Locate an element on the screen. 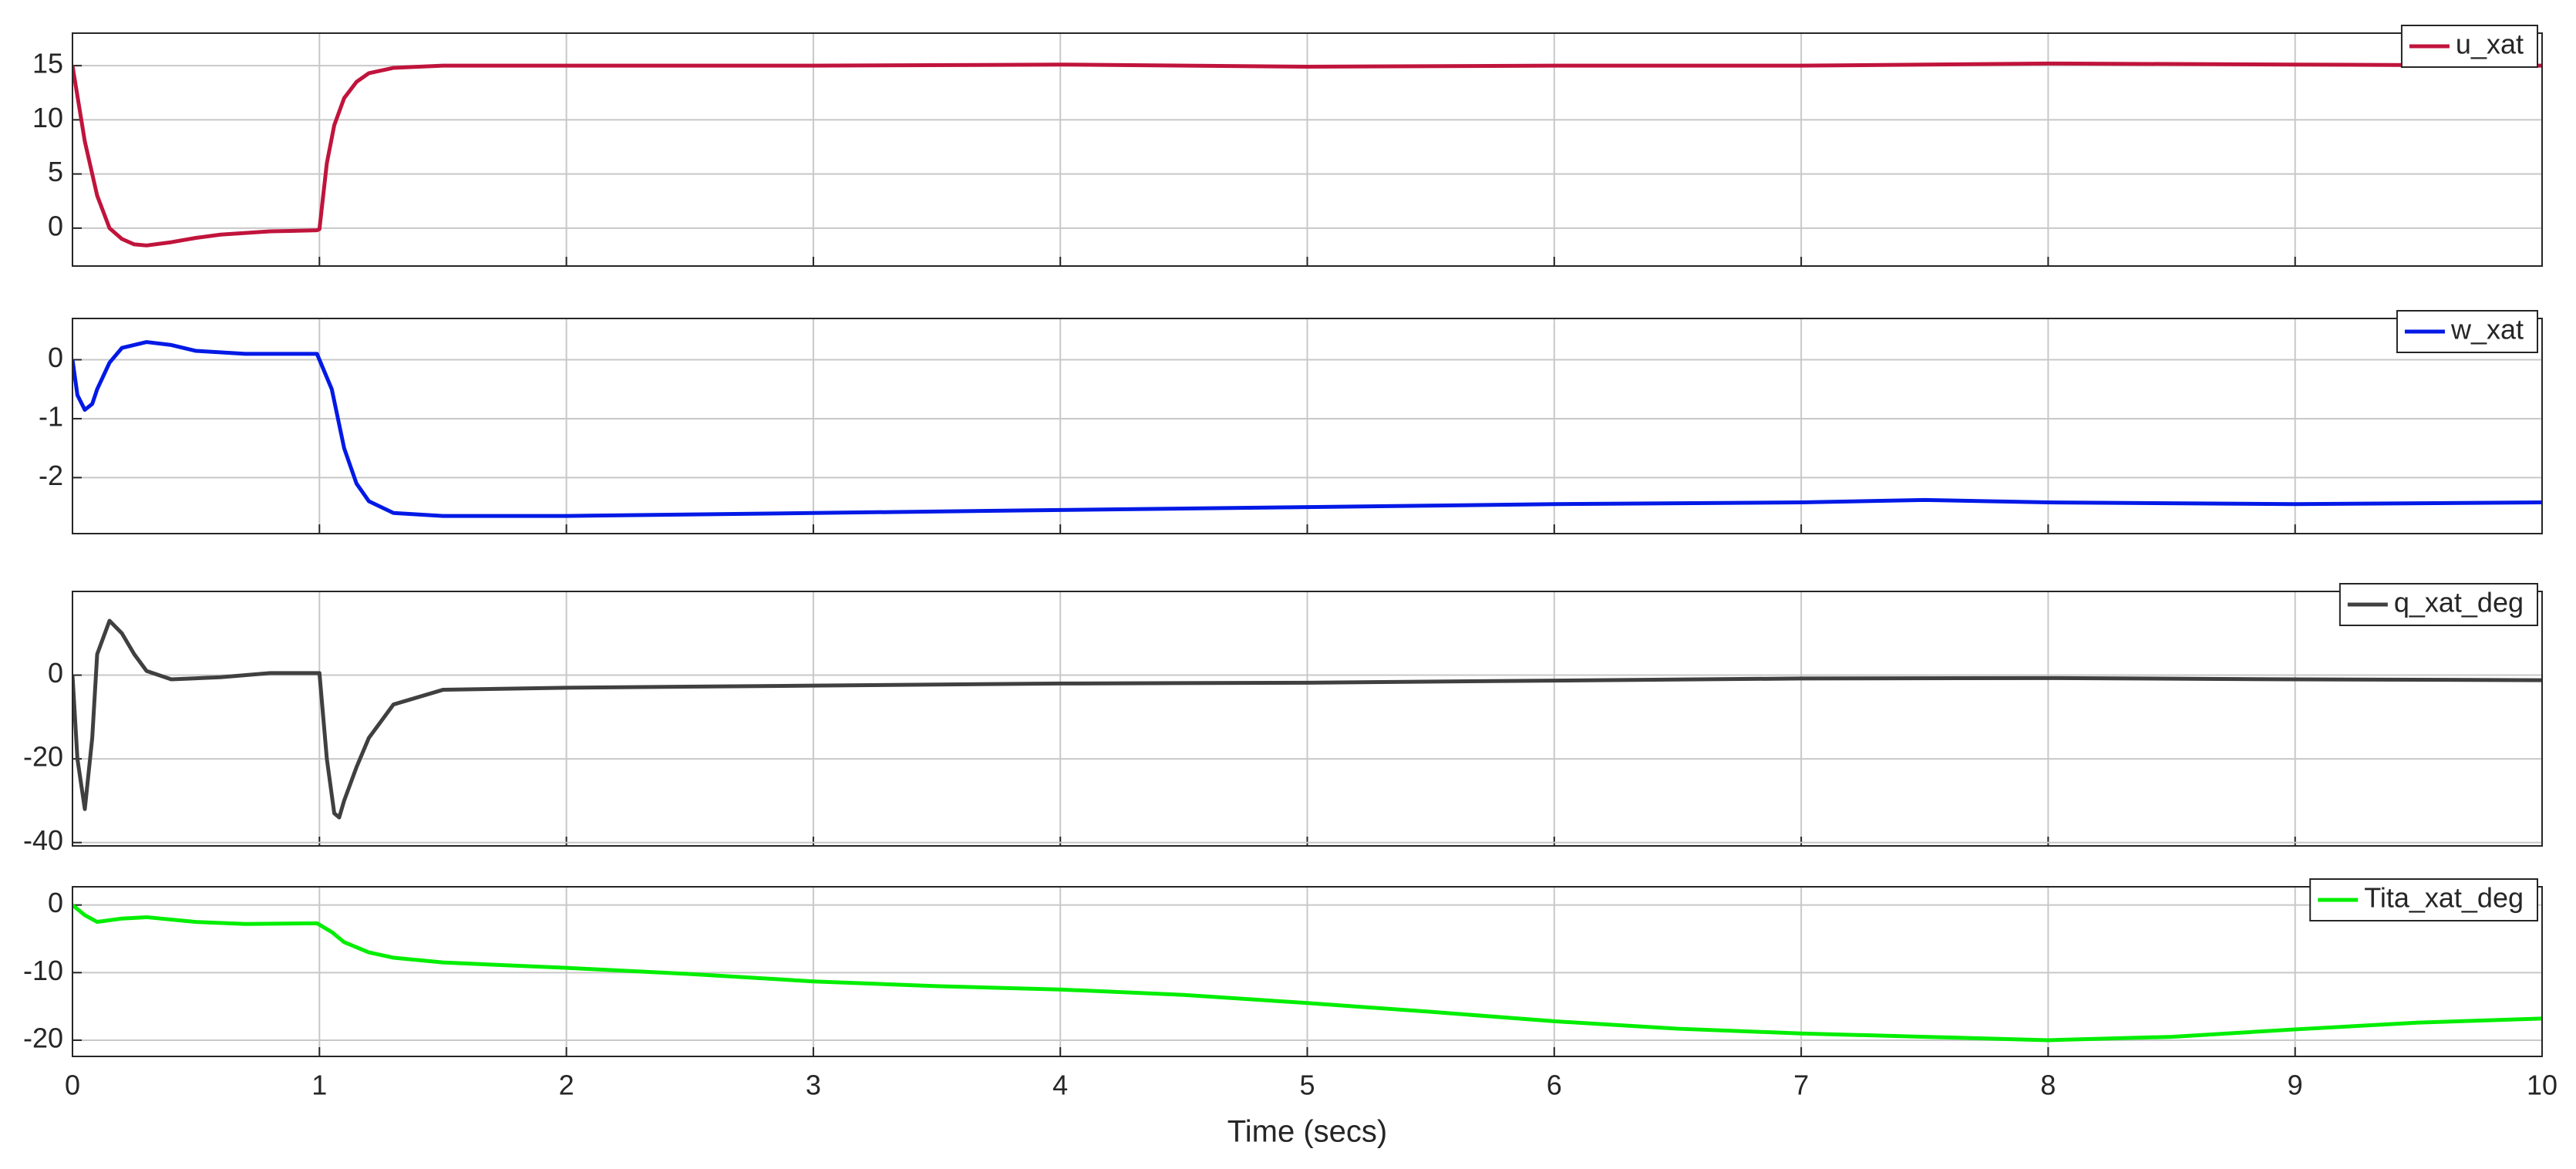 The height and width of the screenshot is (1169, 2576). legend-label: w_xat is located at coordinates (2487, 329).